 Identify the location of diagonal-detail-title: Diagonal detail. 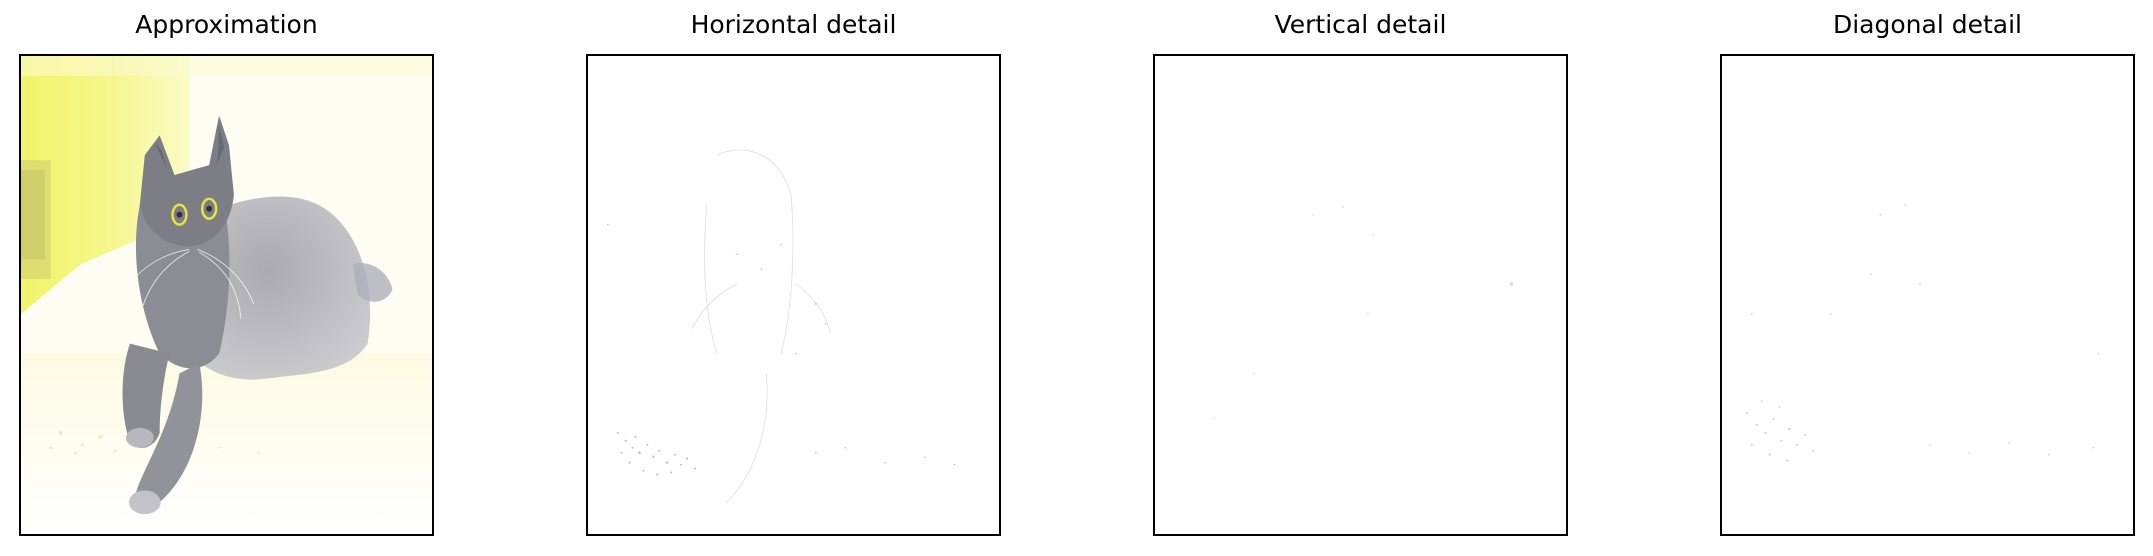
(1927, 24).